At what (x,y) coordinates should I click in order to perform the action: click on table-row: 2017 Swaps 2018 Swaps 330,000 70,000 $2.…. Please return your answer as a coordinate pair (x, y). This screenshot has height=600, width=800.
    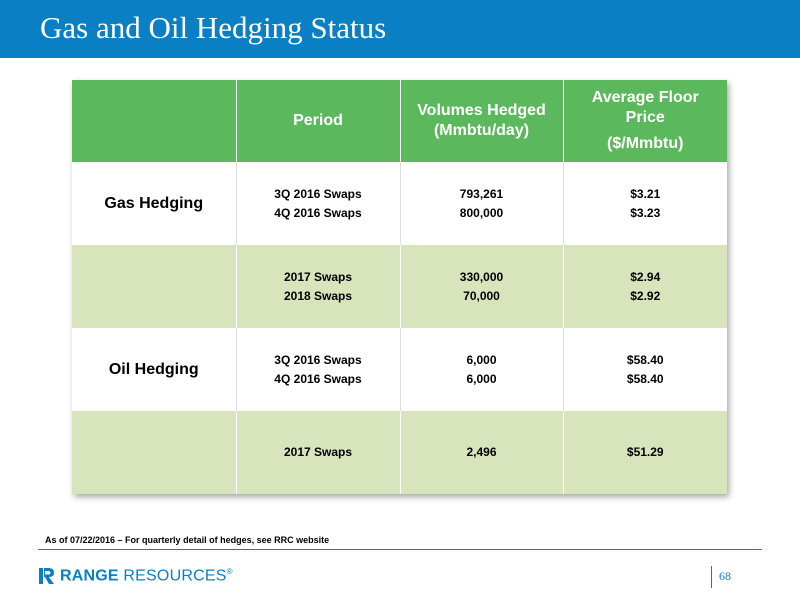
    Looking at the image, I should click on (399, 286).